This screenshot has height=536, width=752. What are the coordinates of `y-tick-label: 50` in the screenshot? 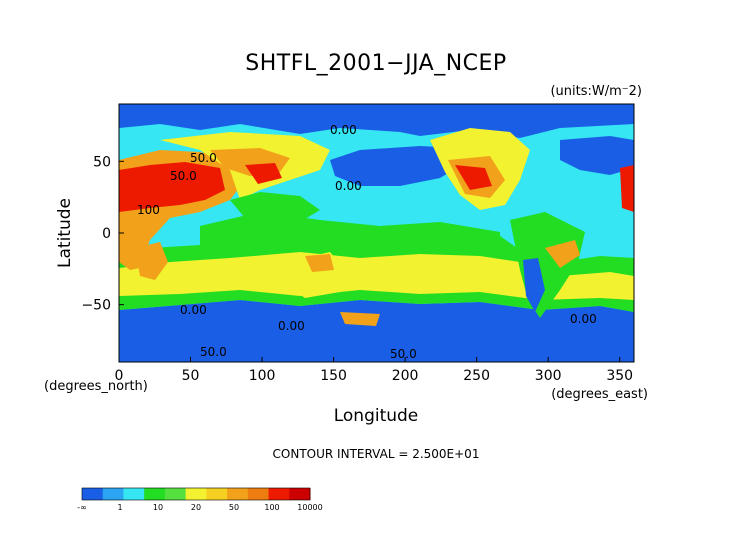 It's located at (102, 162).